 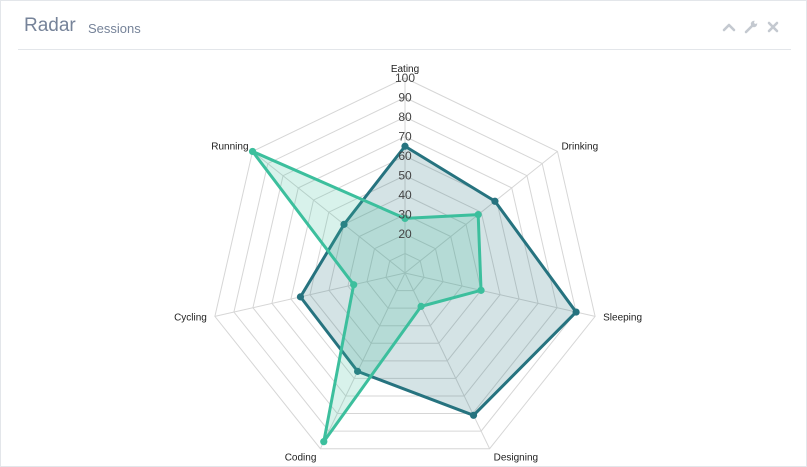 I want to click on tick-label: 100, so click(x=405, y=78).